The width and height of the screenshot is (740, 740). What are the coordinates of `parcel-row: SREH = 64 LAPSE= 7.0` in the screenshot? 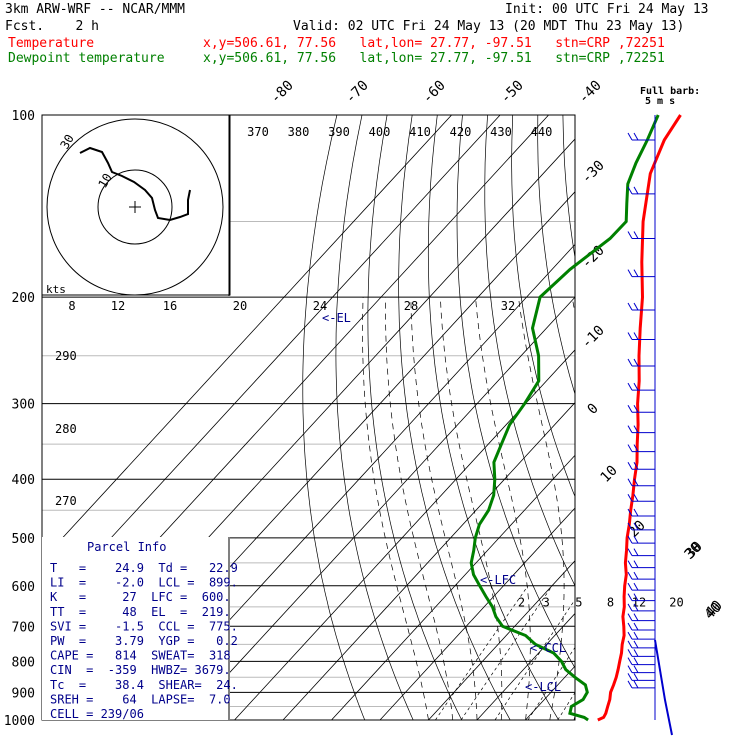 It's located at (140, 699).